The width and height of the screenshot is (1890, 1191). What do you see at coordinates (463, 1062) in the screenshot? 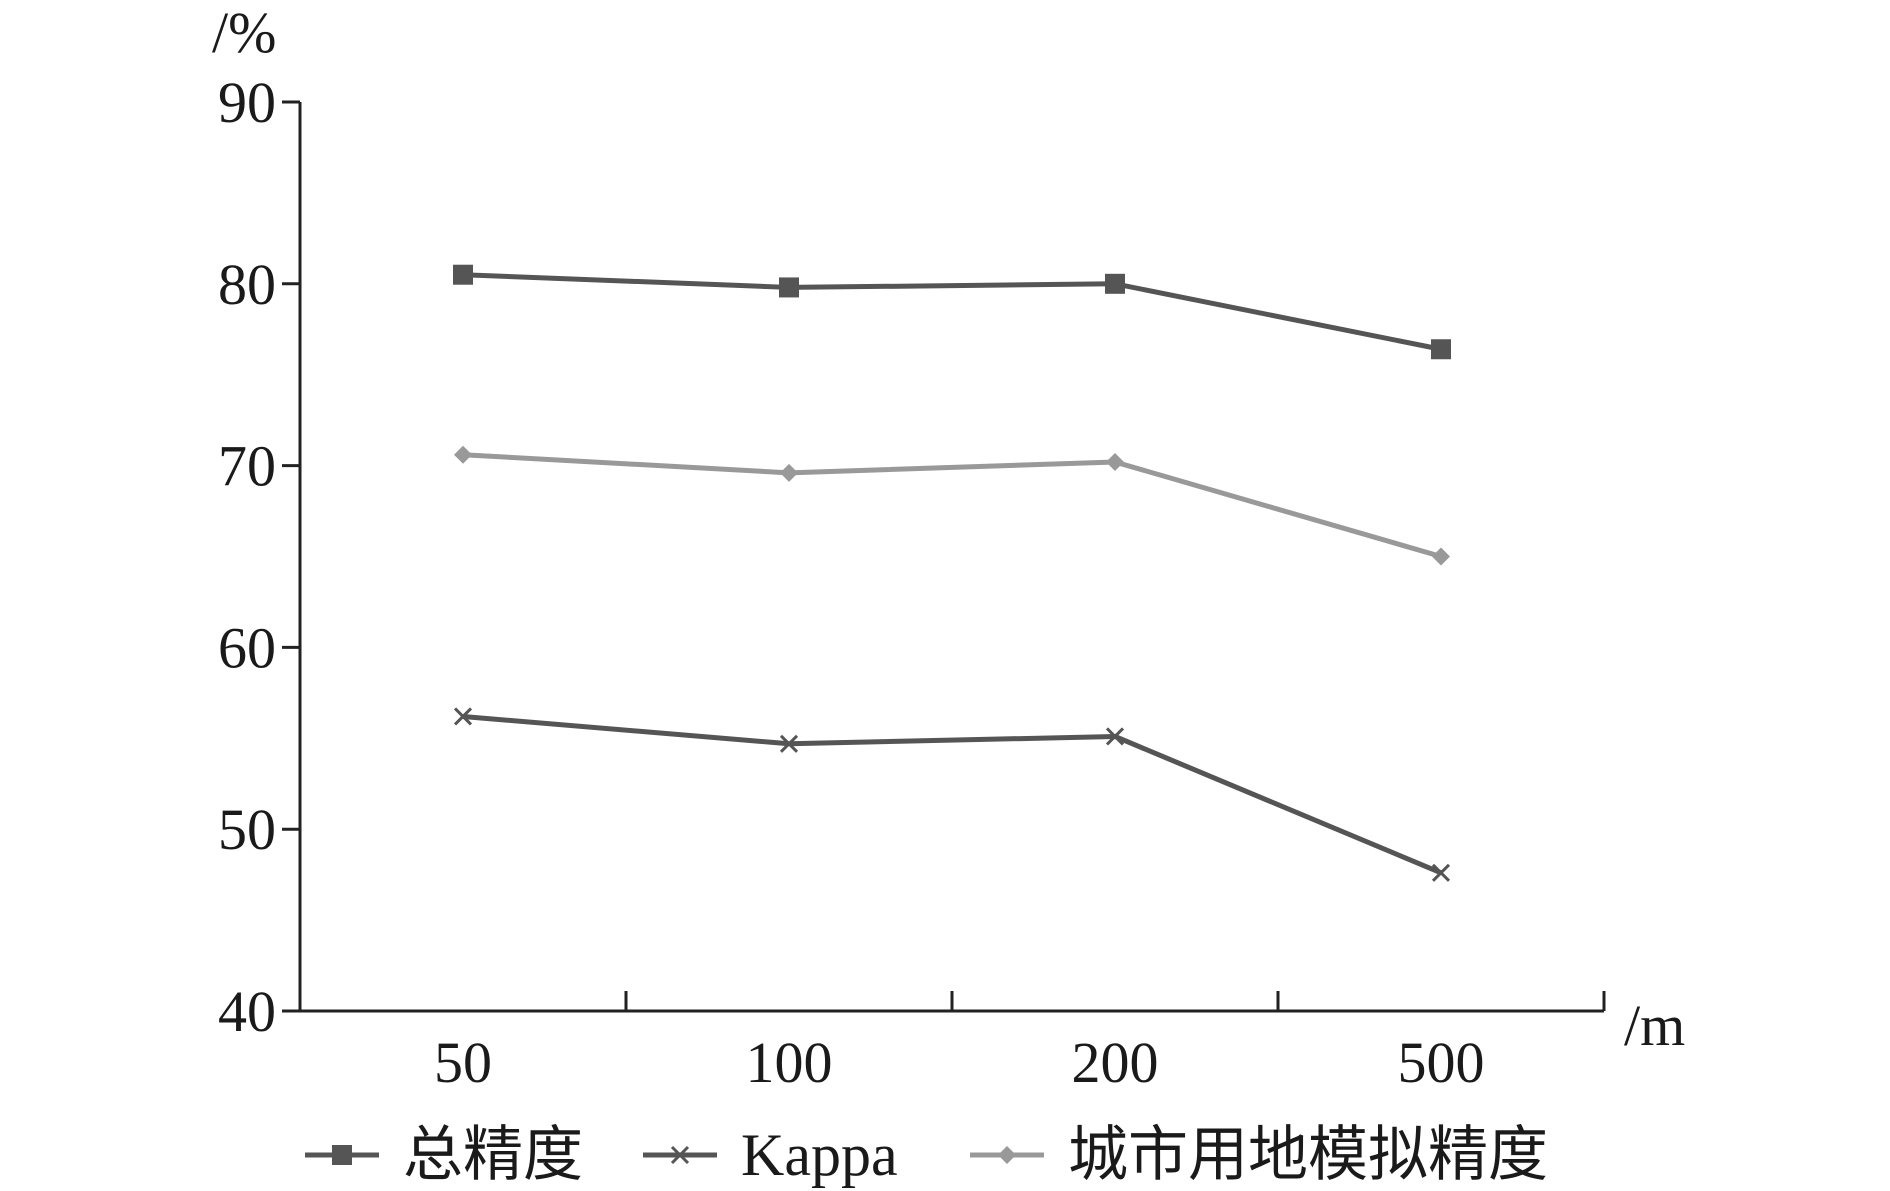
I see `x-tick-label: 50` at bounding box center [463, 1062].